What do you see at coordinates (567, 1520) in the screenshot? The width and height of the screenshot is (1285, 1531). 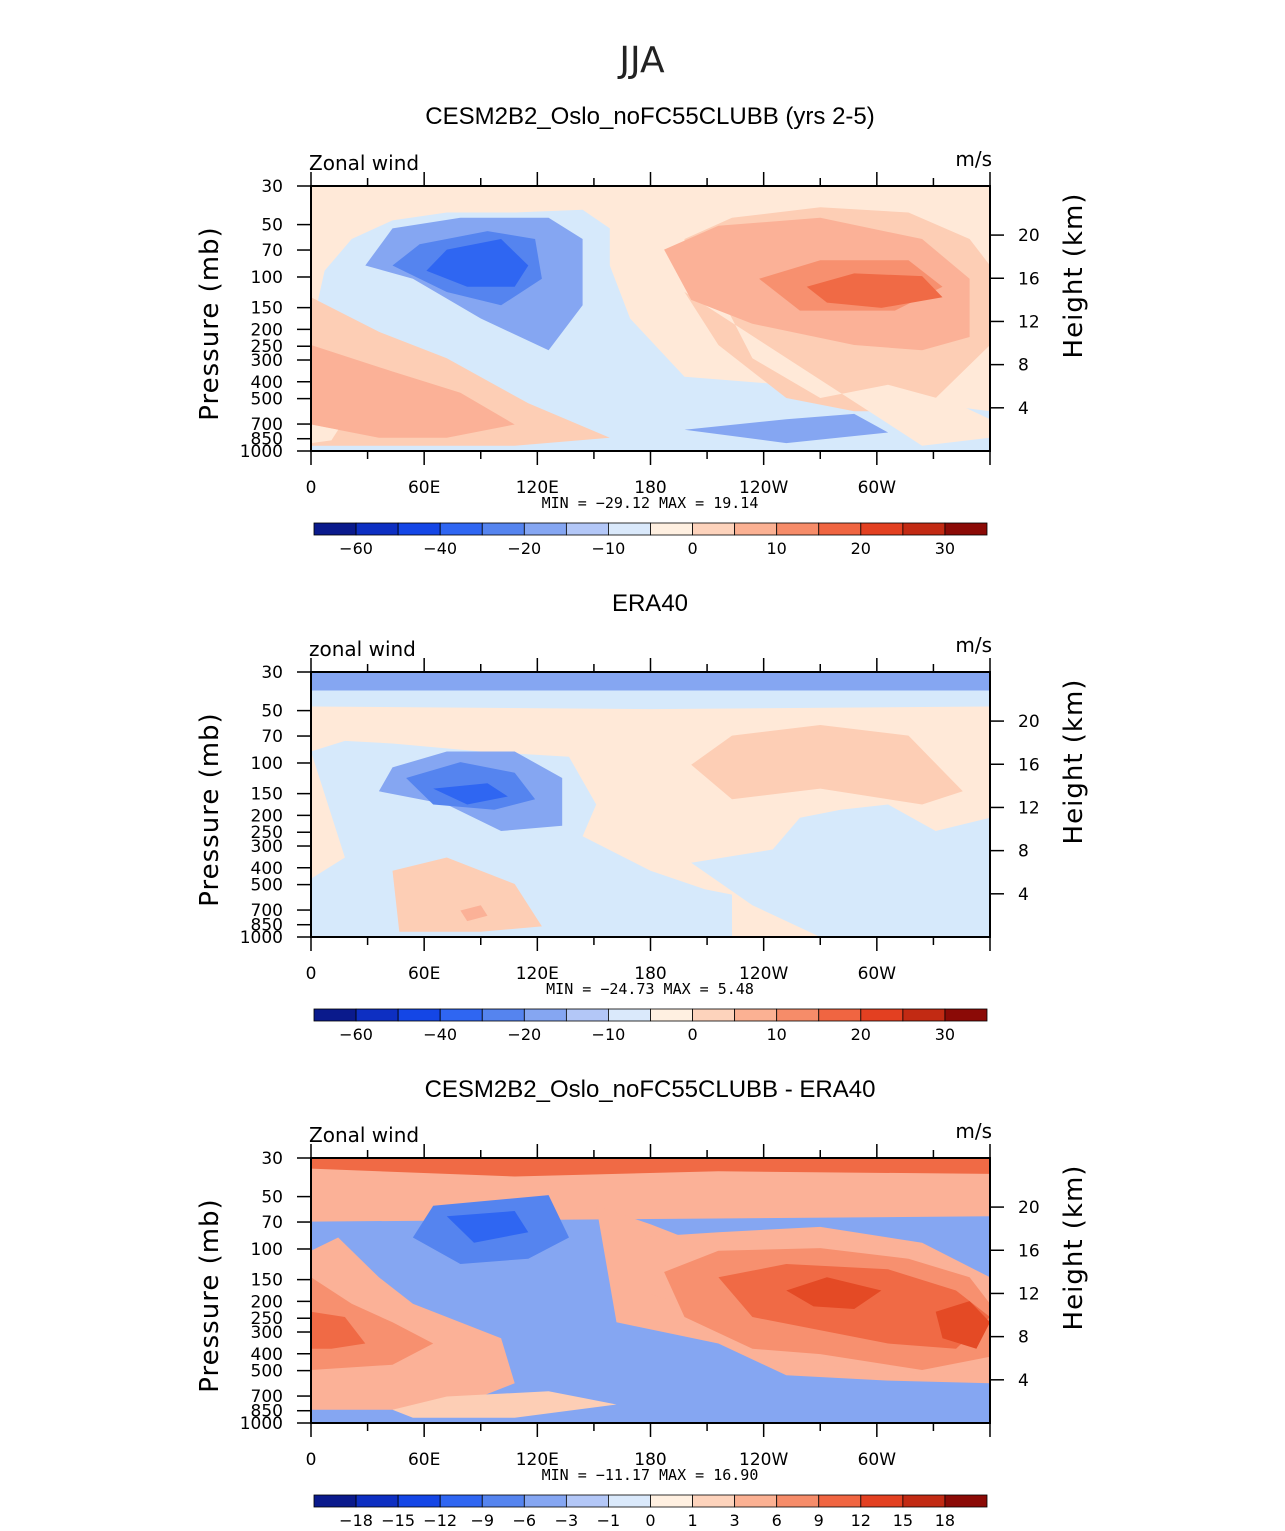 I see `colorbar-label: −3` at bounding box center [567, 1520].